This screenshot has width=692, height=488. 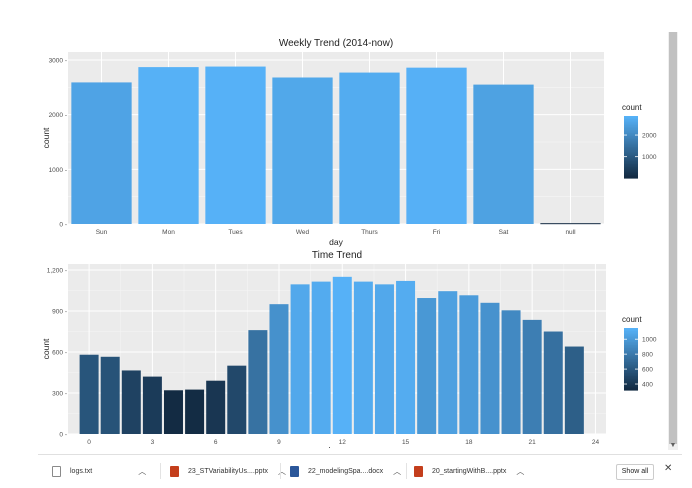 I want to click on download-filename: 23_STVariabilityUs....pptx, so click(x=228, y=471).